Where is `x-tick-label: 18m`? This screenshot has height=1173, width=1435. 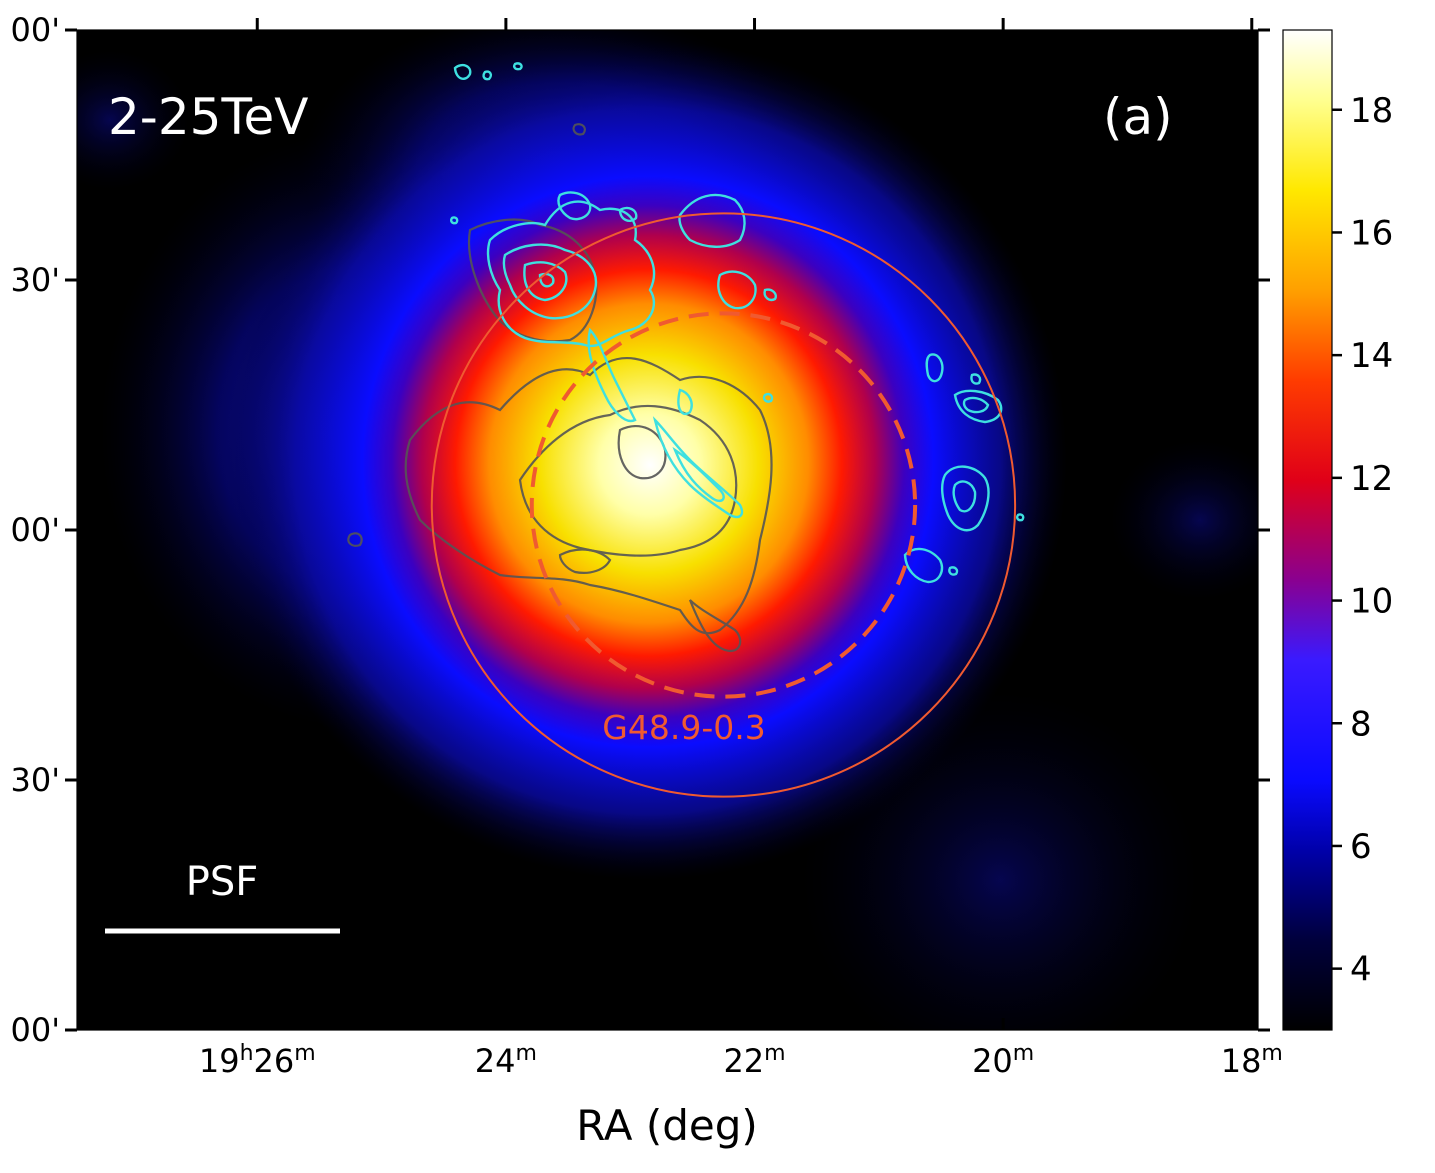 x-tick-label: 18m is located at coordinates (1252, 1060).